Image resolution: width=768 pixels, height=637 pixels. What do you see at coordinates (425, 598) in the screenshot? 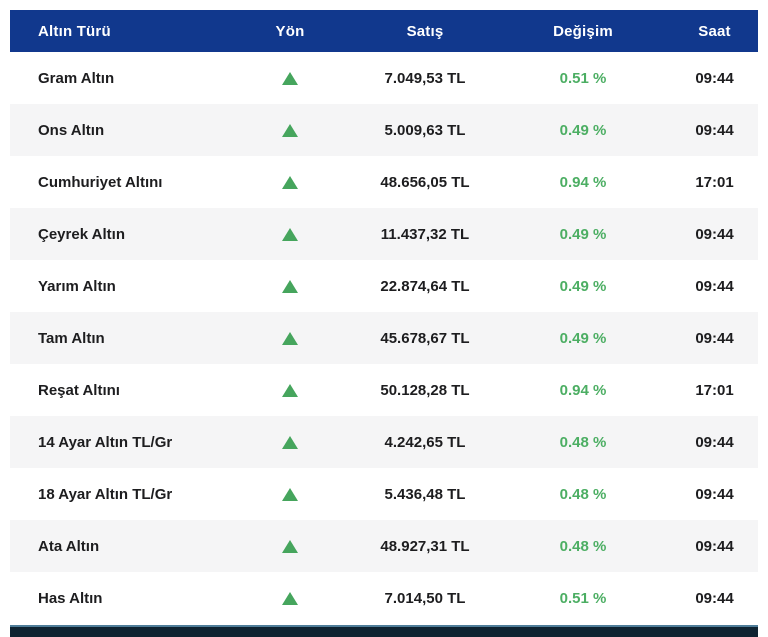
I see `price-value: 7.014,50 TL` at bounding box center [425, 598].